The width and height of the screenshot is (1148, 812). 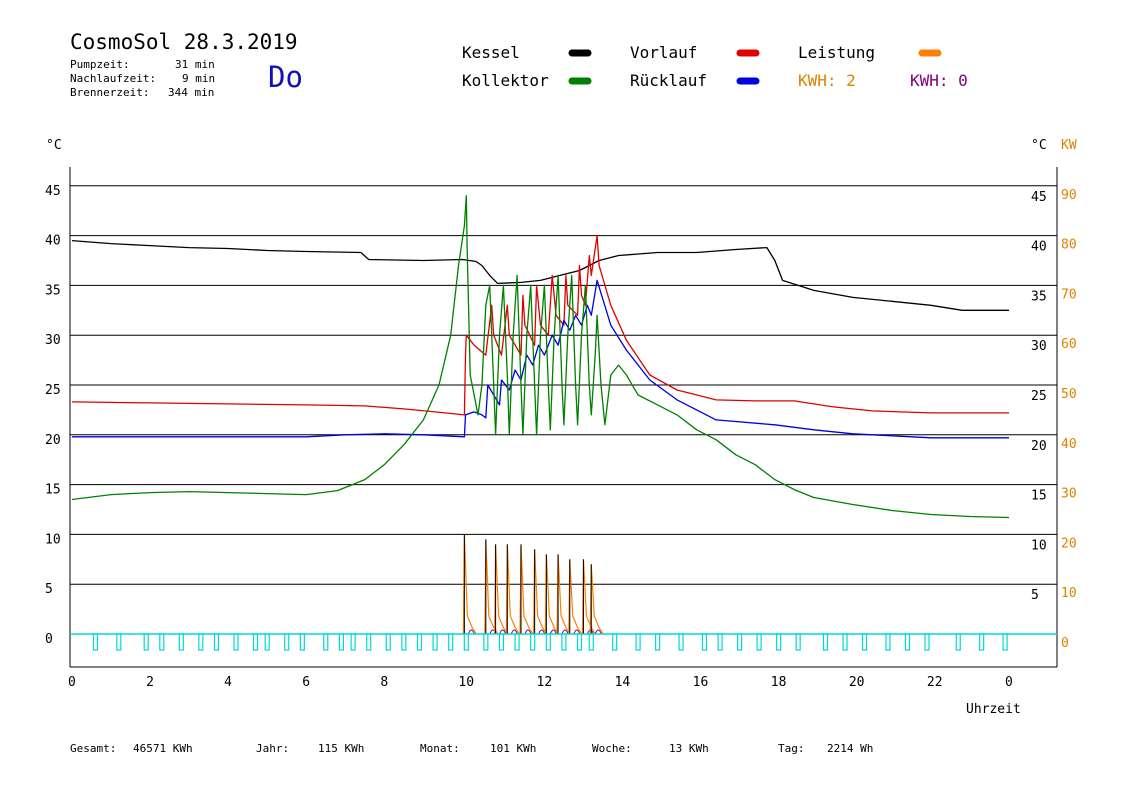 I want to click on week-label: Woche:, so click(x=612, y=748).